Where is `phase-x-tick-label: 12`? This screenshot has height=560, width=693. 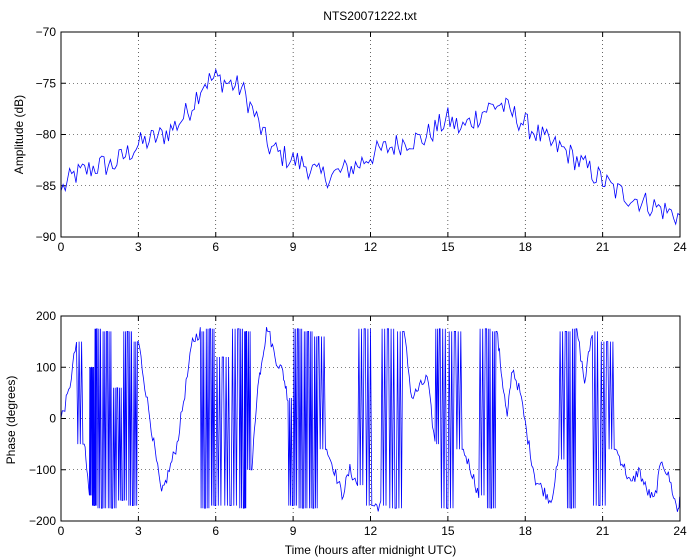 phase-x-tick-label: 12 is located at coordinates (371, 531).